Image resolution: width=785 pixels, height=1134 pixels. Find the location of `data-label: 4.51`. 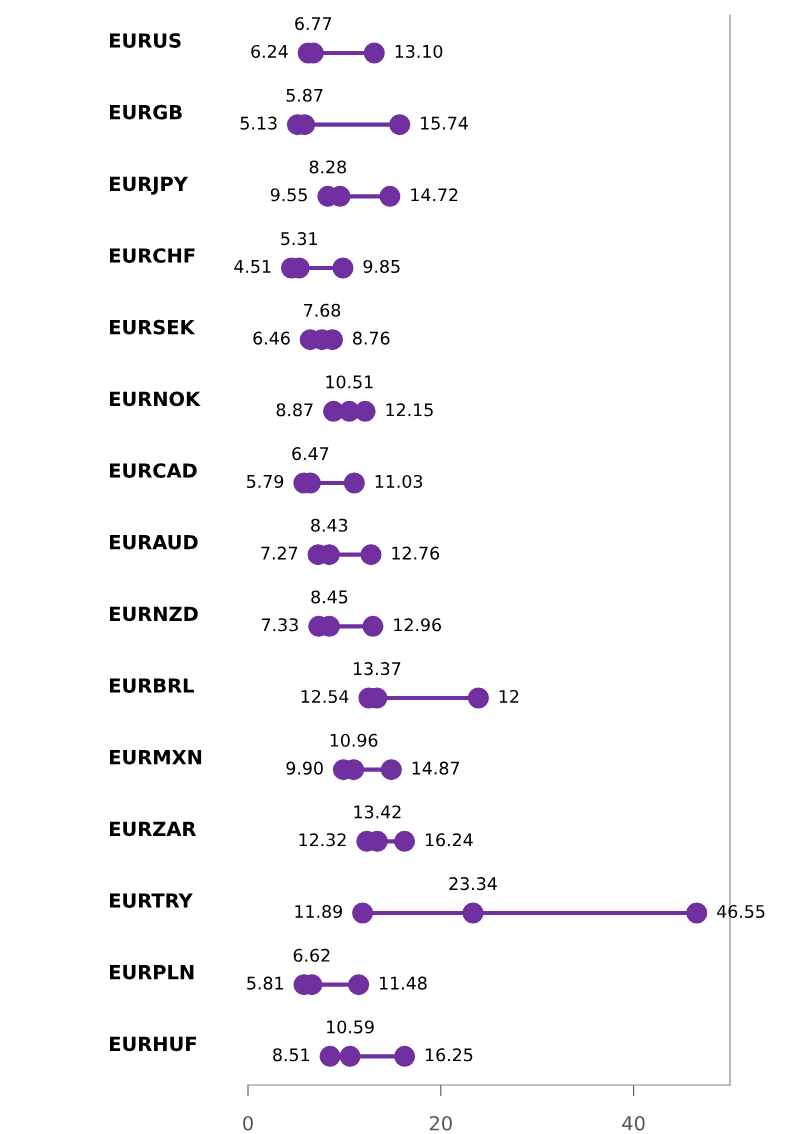

data-label: 4.51 is located at coordinates (252, 267).